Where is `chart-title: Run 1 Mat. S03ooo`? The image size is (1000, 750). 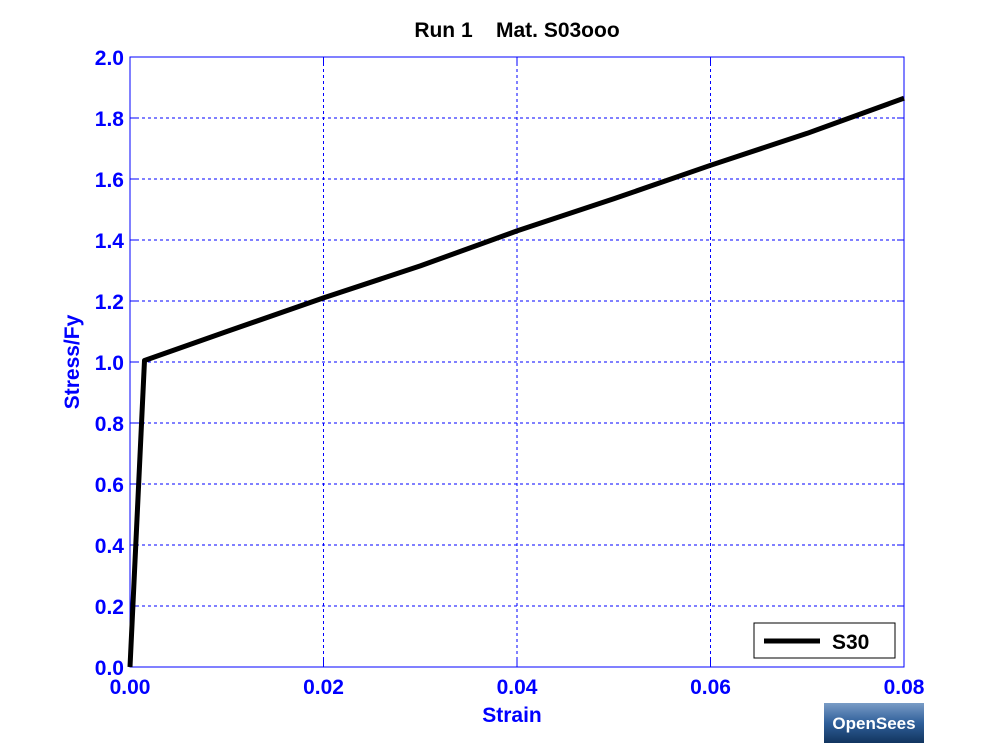 chart-title: Run 1 Mat. S03ooo is located at coordinates (516, 30).